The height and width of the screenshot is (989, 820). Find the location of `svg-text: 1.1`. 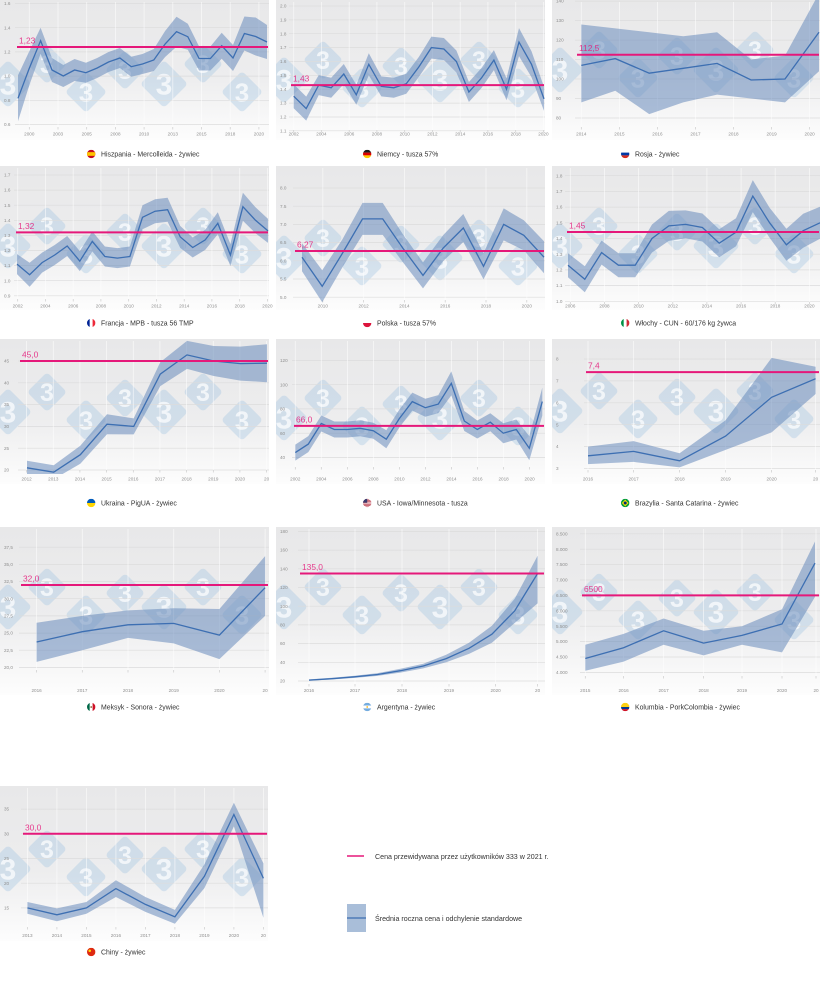

svg-text: 1.1 is located at coordinates (283, 130).